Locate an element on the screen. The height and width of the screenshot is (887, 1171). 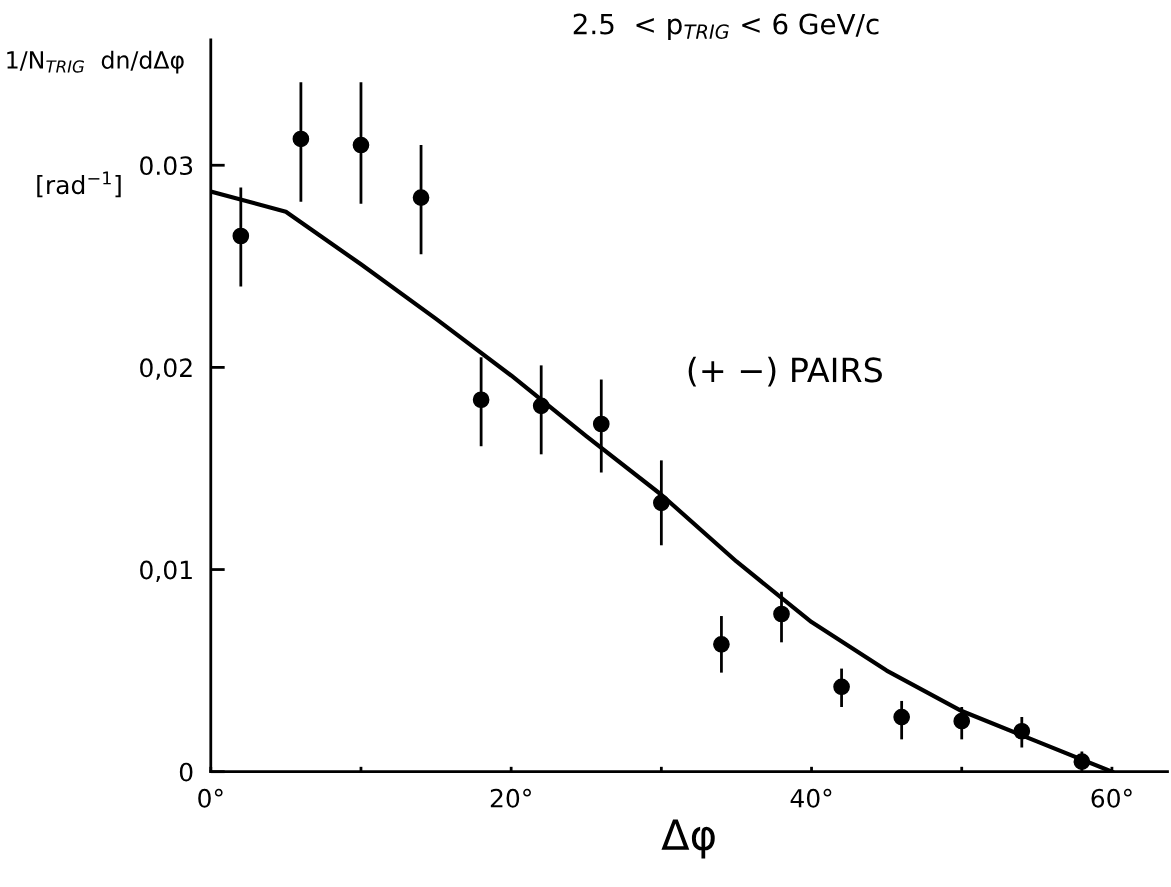
x-tick-label: 0° is located at coordinates (210, 798).